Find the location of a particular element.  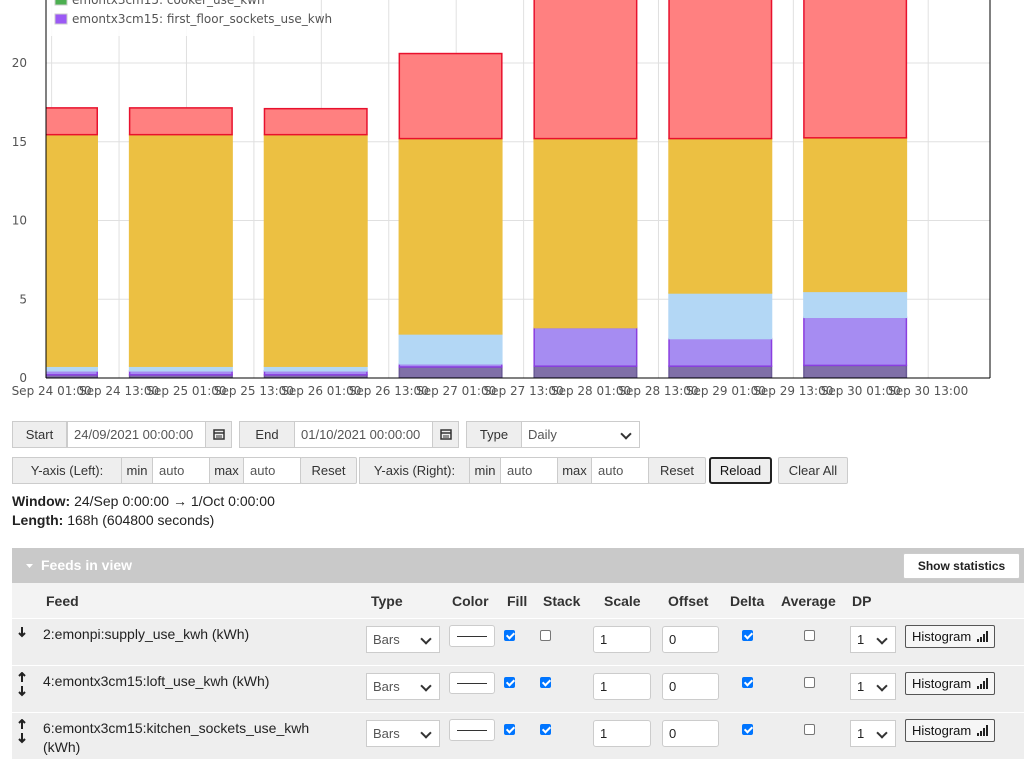

column-header: DP is located at coordinates (862, 601).